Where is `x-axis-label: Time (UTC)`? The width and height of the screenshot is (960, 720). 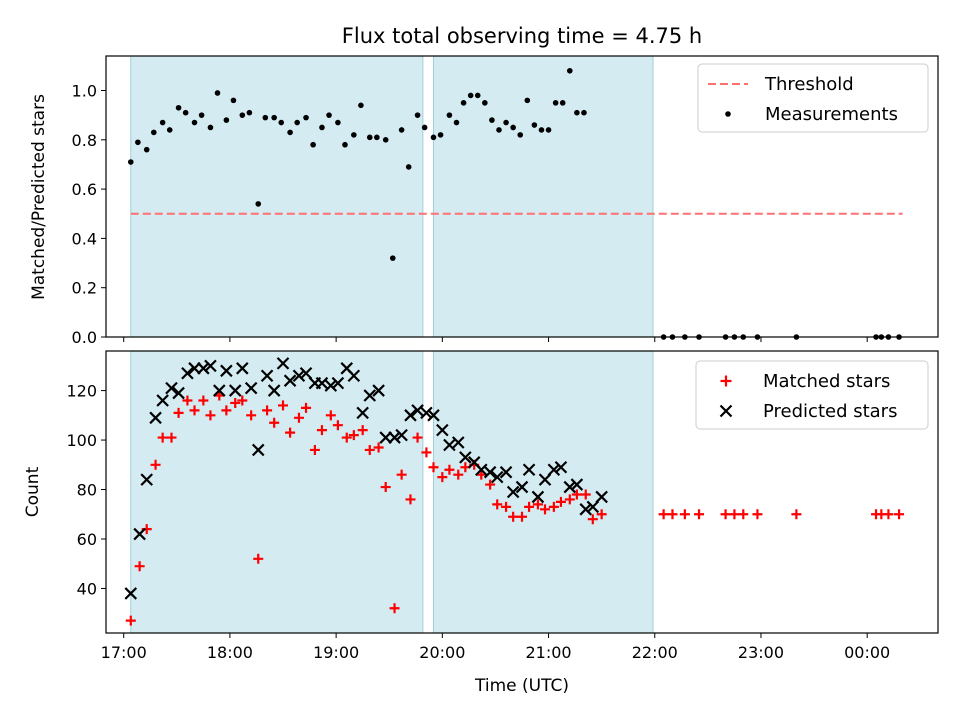
x-axis-label: Time (UTC) is located at coordinates (521, 686).